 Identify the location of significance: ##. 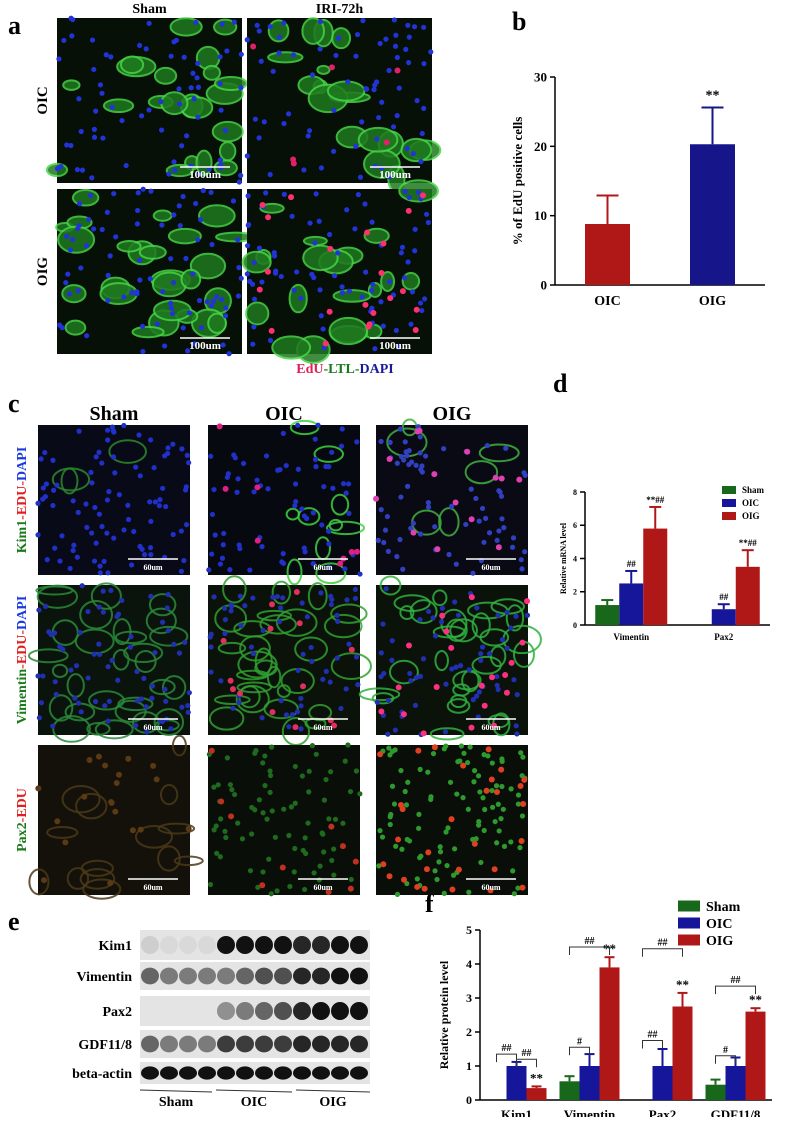
(724, 597).